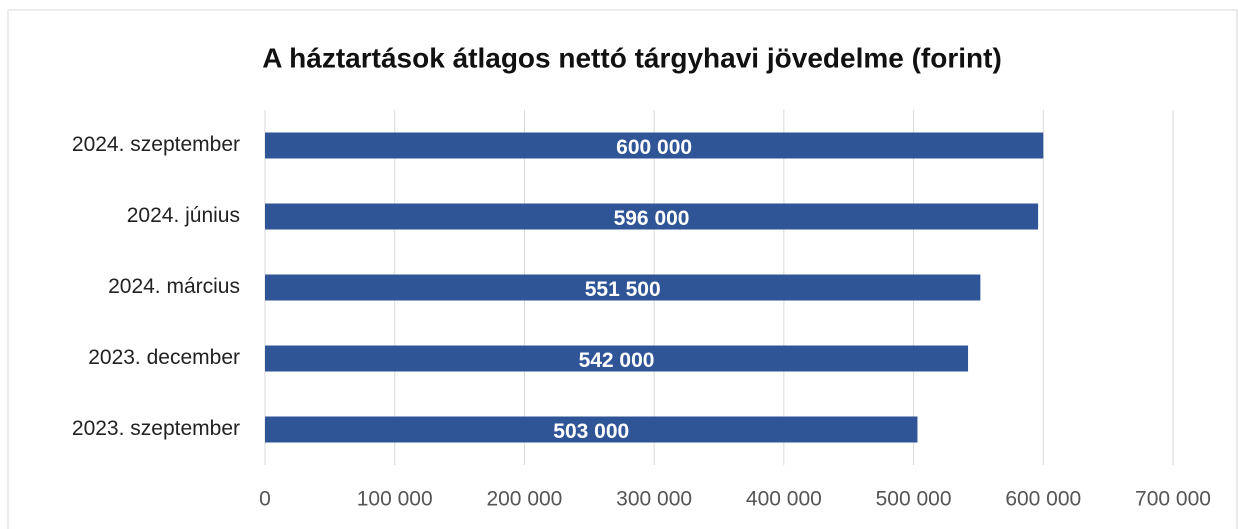 This screenshot has width=1238, height=529. Describe the element at coordinates (1173, 499) in the screenshot. I see `x-tick-label: 700 000` at that location.